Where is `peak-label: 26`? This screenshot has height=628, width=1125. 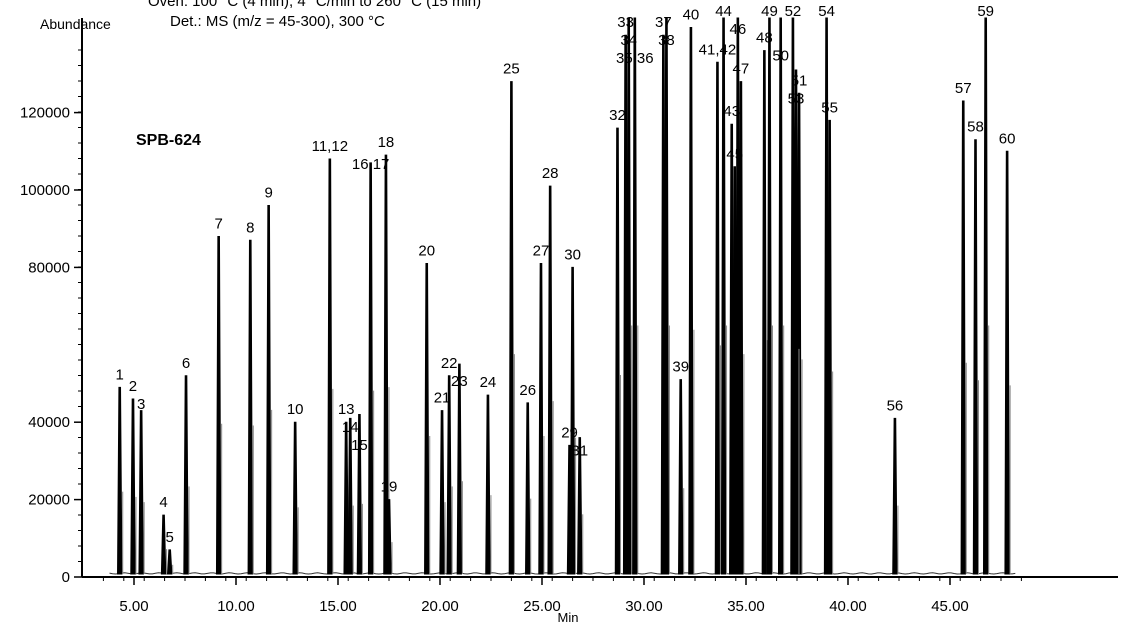
peak-label: 26 is located at coordinates (527, 390).